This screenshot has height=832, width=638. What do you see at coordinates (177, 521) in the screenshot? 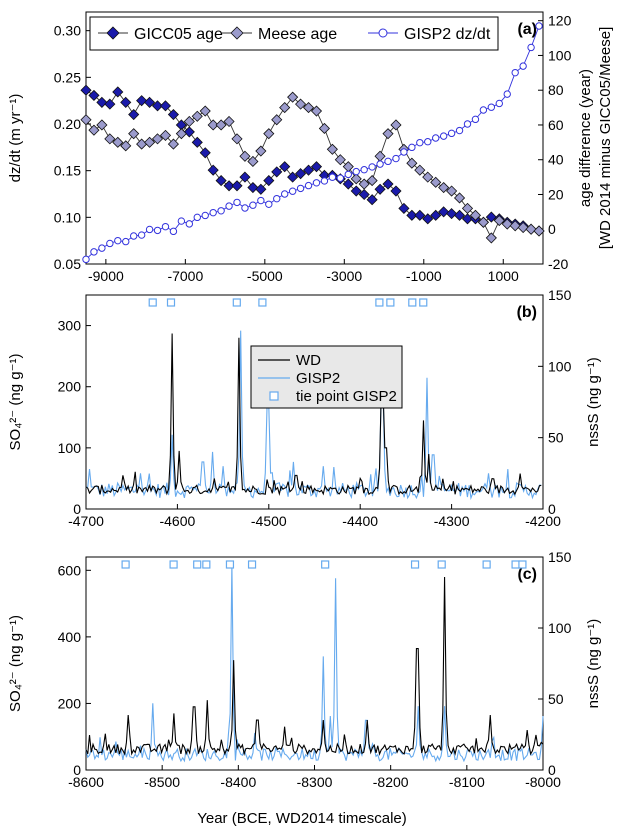
I see `x-tick-label: -4600` at bounding box center [177, 521].